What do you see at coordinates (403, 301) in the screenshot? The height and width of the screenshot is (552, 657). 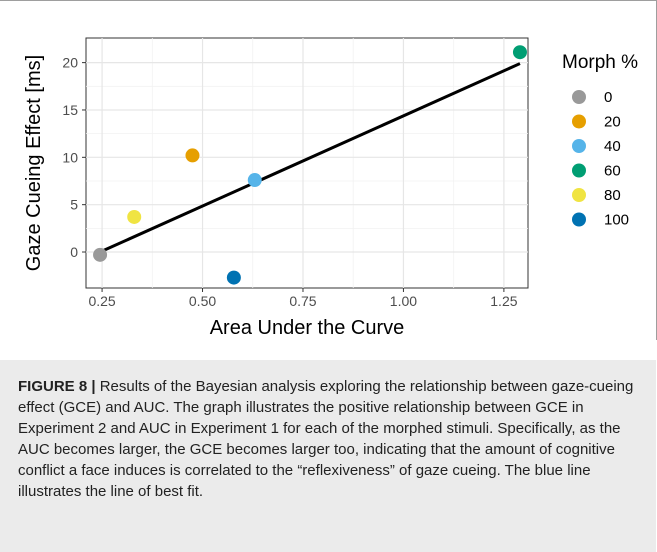 I see `x-tick-label: 1.00` at bounding box center [403, 301].